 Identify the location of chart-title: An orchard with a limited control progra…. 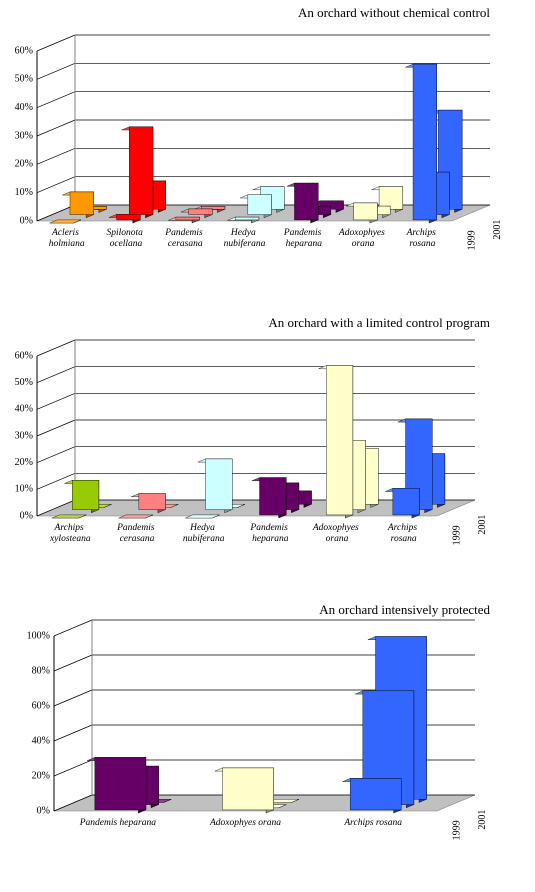
(379, 322).